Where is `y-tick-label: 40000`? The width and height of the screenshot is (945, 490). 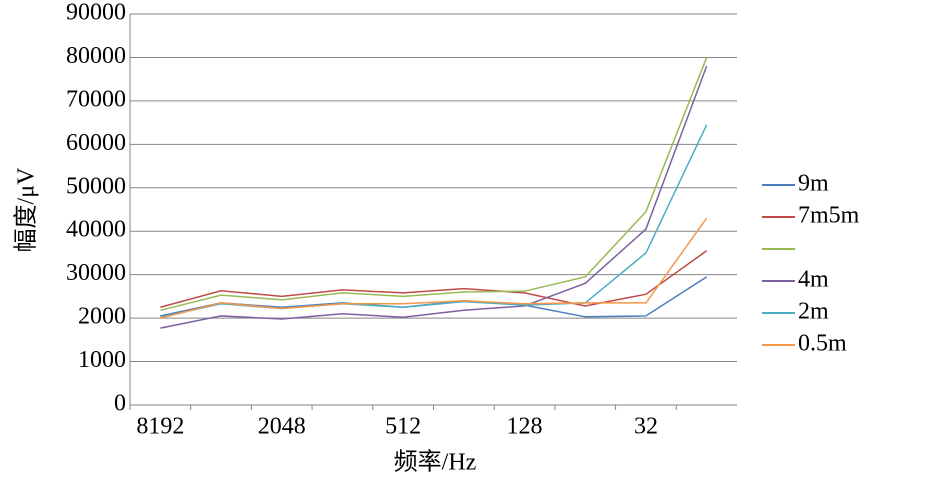
y-tick-label: 40000 is located at coordinates (96, 230).